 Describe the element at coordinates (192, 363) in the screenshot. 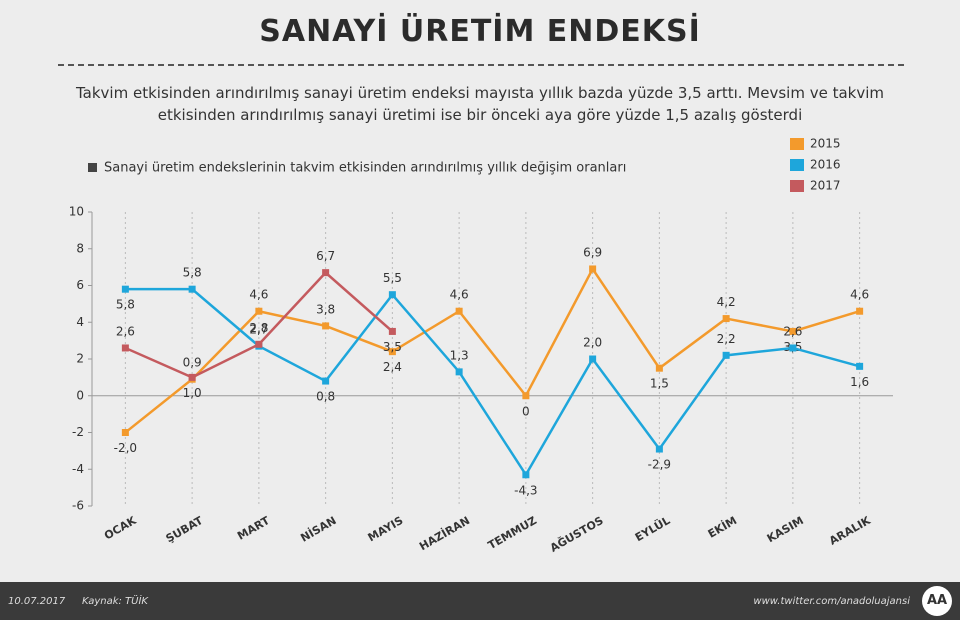

I see `value-label: 0,9` at that location.